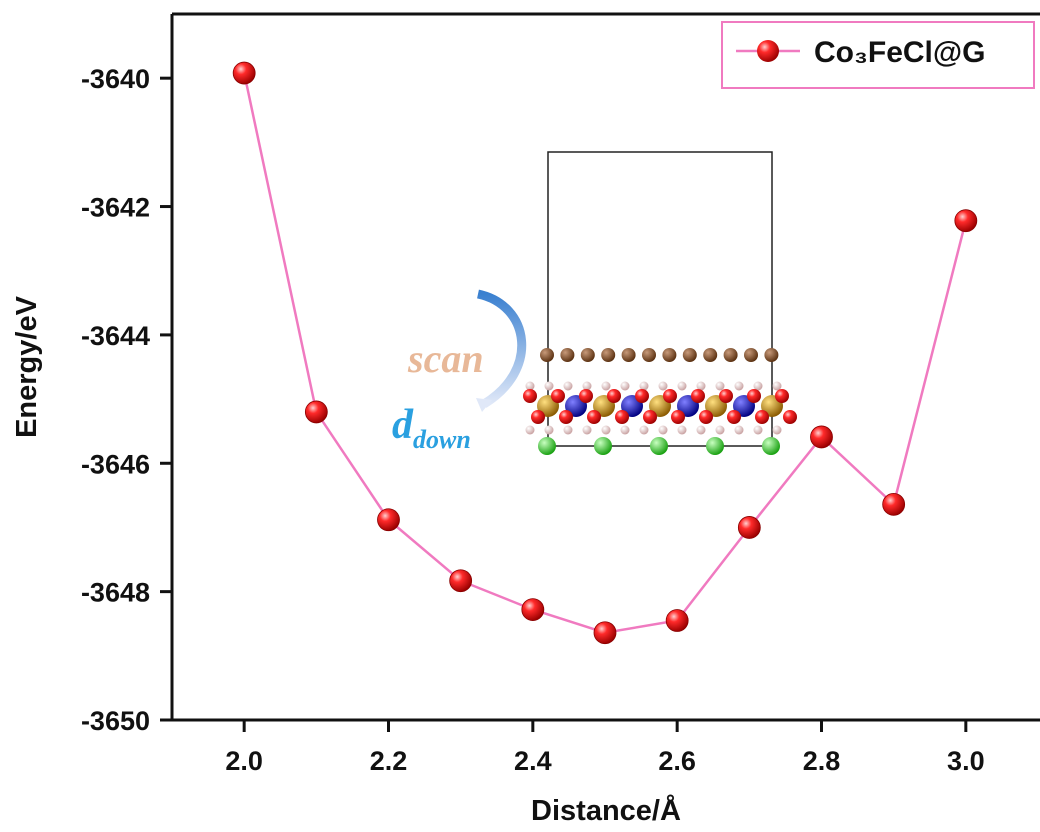 Image resolution: width=1040 pixels, height=832 pixels. Describe the element at coordinates (115, 336) in the screenshot. I see `y-tick-label: -3644` at that location.